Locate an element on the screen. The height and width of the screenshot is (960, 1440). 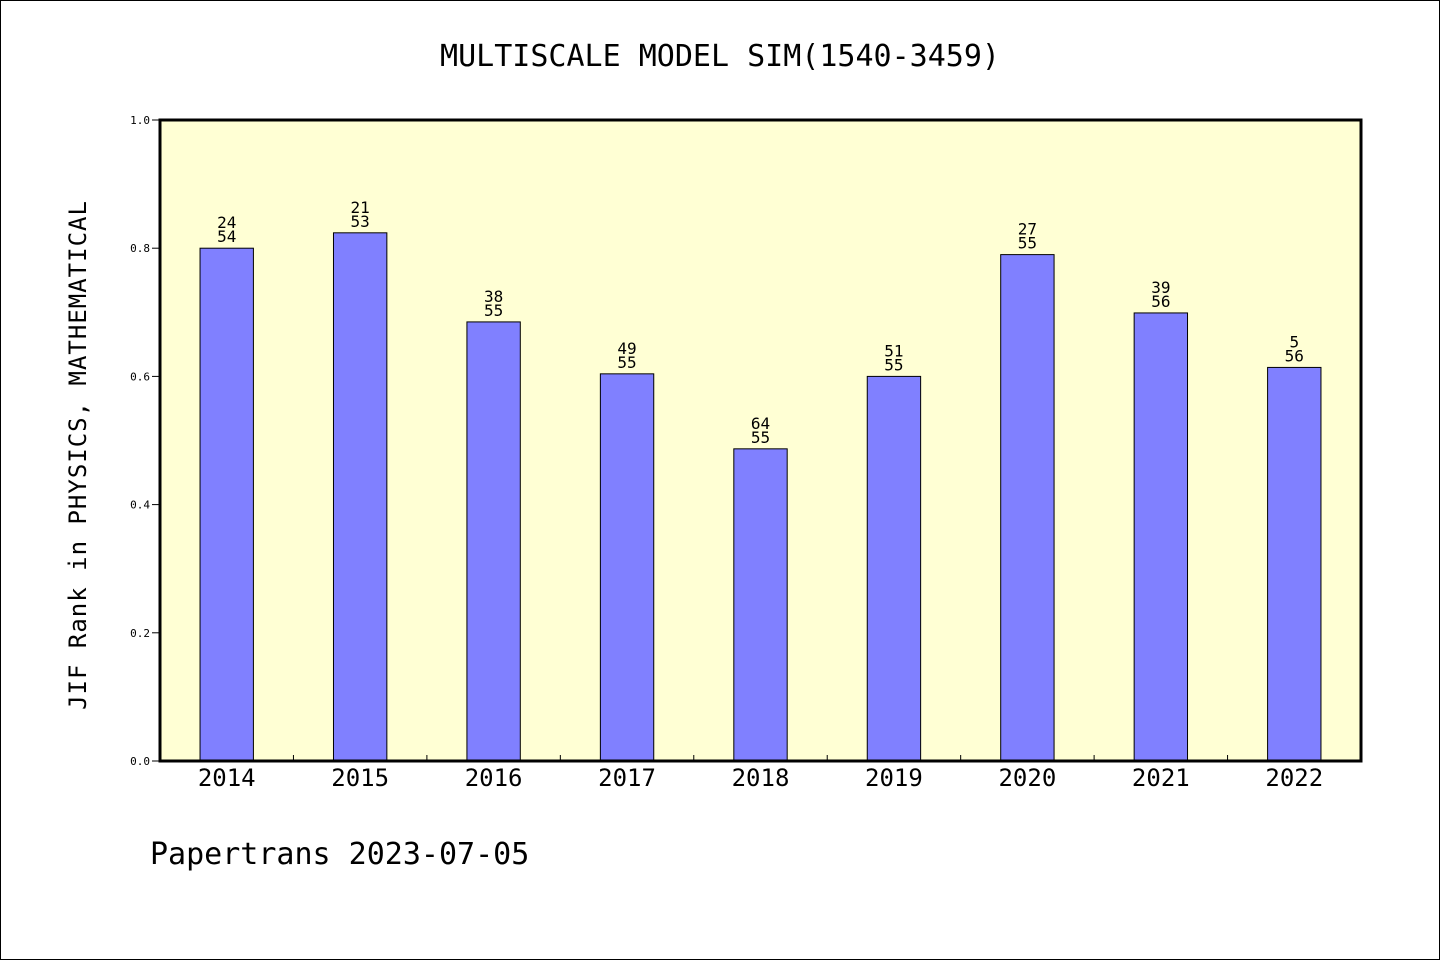
bar-2021 is located at coordinates (1161, 537).